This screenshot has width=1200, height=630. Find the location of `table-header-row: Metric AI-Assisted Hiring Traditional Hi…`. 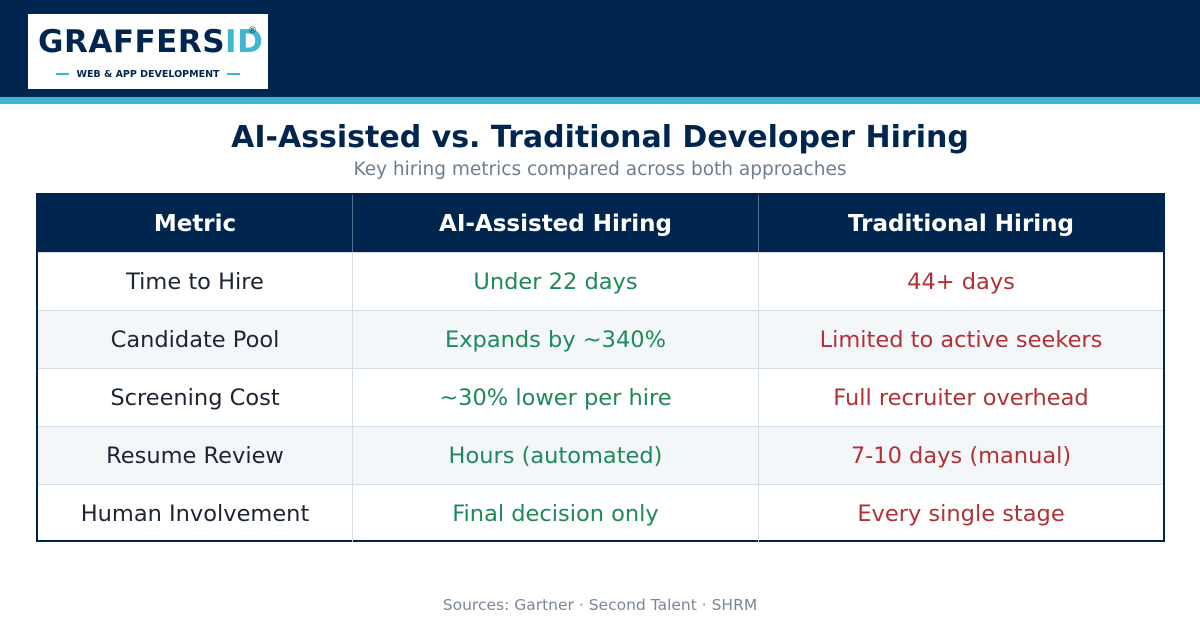

table-header-row: Metric AI-Assisted Hiring Traditional Hi… is located at coordinates (600, 223).